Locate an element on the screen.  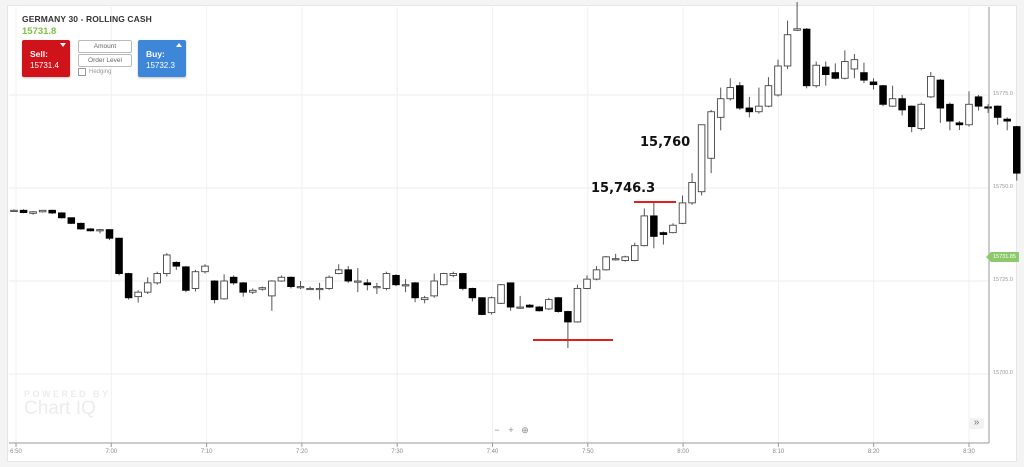
hedging-toggle: Hedging is located at coordinates (94, 72).